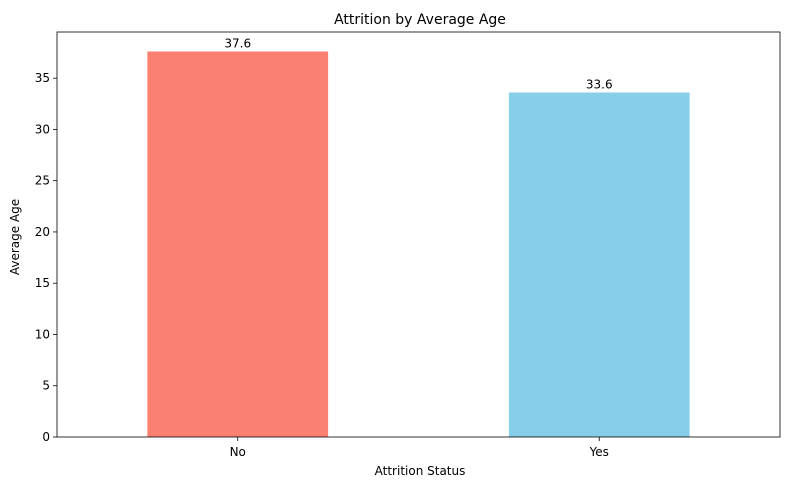 The image size is (790, 490). What do you see at coordinates (238, 452) in the screenshot?
I see `x-tick-label-no: No` at bounding box center [238, 452].